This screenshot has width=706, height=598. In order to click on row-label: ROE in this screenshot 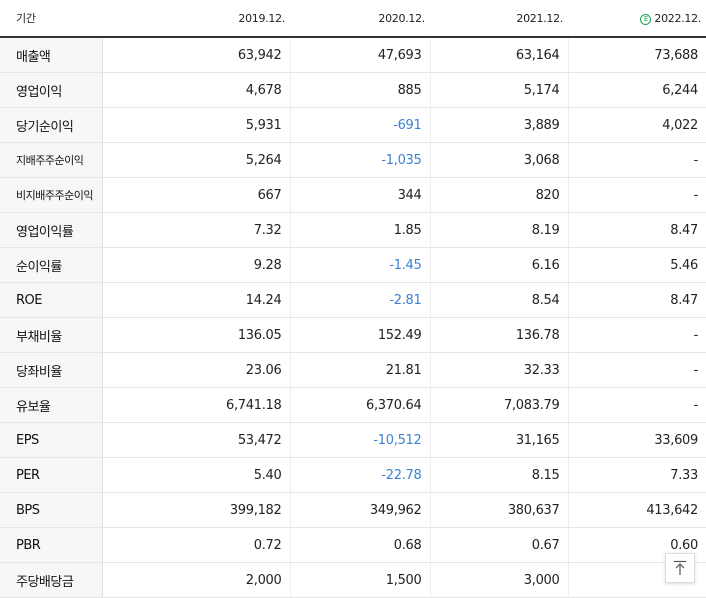, I will do `click(51, 300)`.